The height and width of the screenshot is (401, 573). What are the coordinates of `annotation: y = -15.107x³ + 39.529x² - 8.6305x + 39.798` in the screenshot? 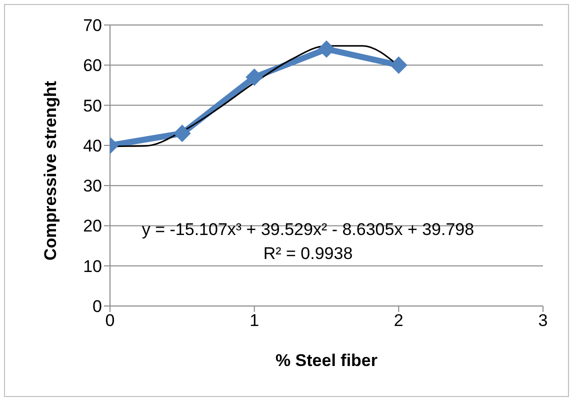 It's located at (308, 230).